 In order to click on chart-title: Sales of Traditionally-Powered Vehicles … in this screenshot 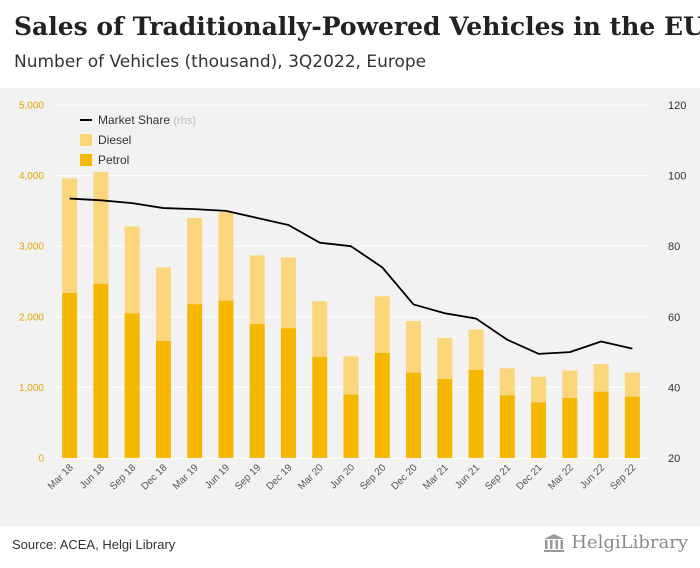, I will do `click(357, 26)`.